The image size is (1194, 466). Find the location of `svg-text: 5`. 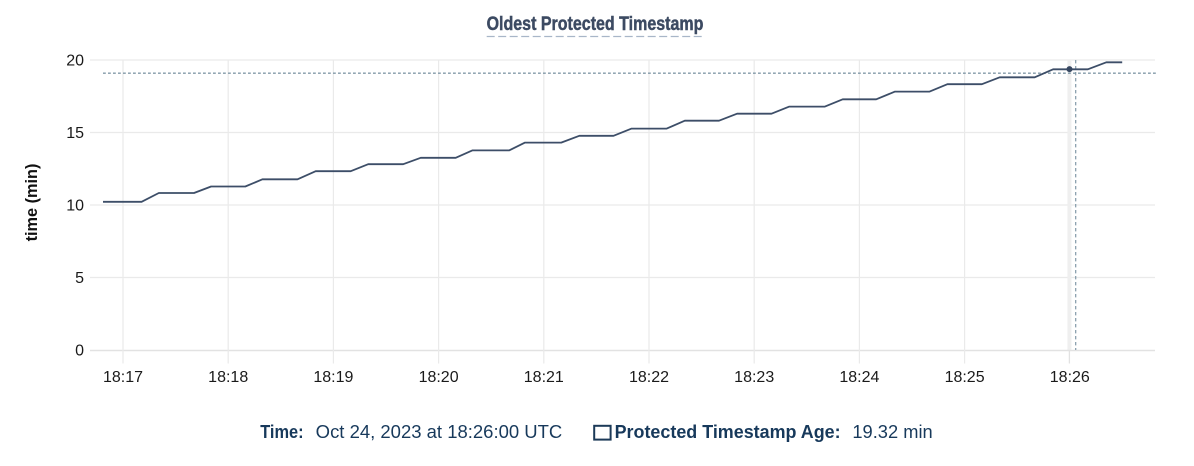

svg-text: 5 is located at coordinates (79, 278).